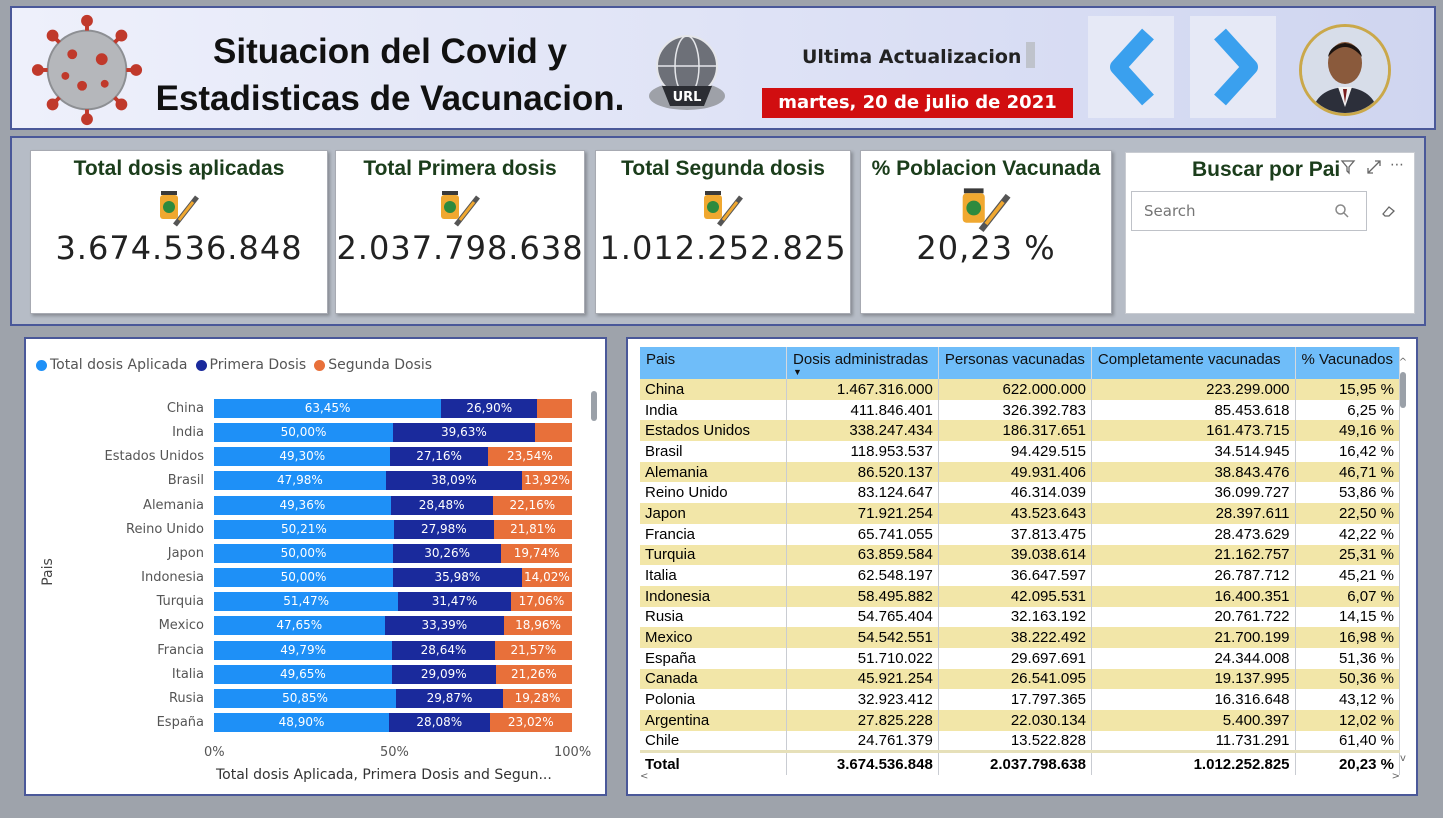  What do you see at coordinates (306, 602) in the screenshot?
I see `bar-segment: 51,47%` at bounding box center [306, 602].